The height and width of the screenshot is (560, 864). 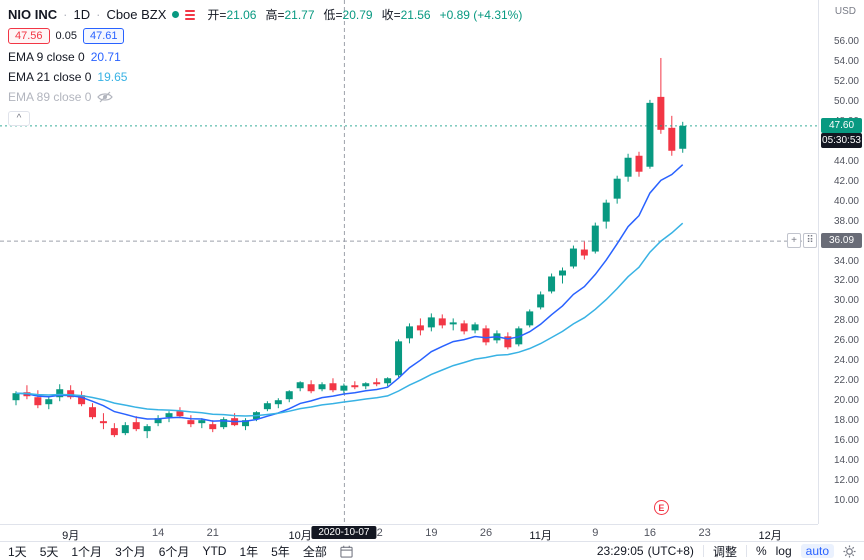 I want to click on go-to-date-calendar-icon, so click(x=346, y=551).